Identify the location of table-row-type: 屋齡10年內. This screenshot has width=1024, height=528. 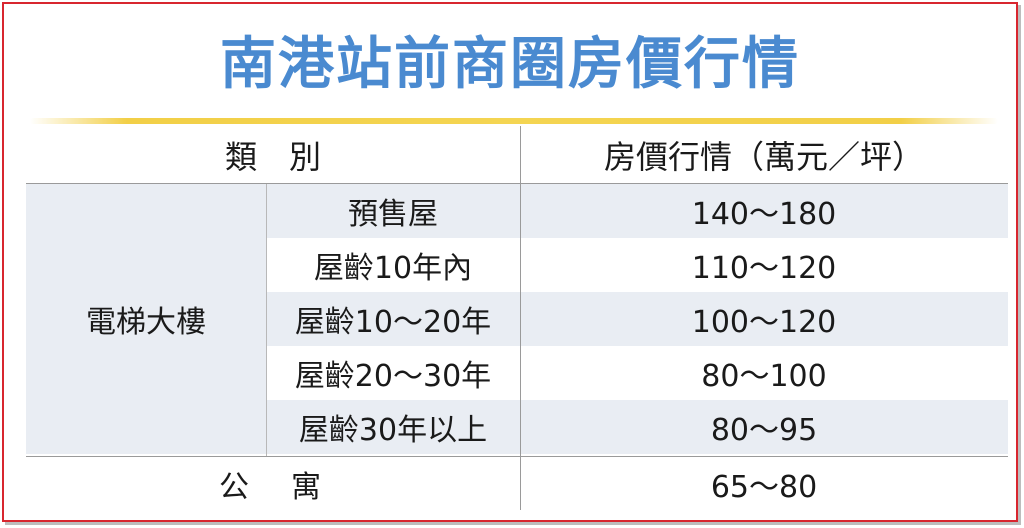
(393, 268).